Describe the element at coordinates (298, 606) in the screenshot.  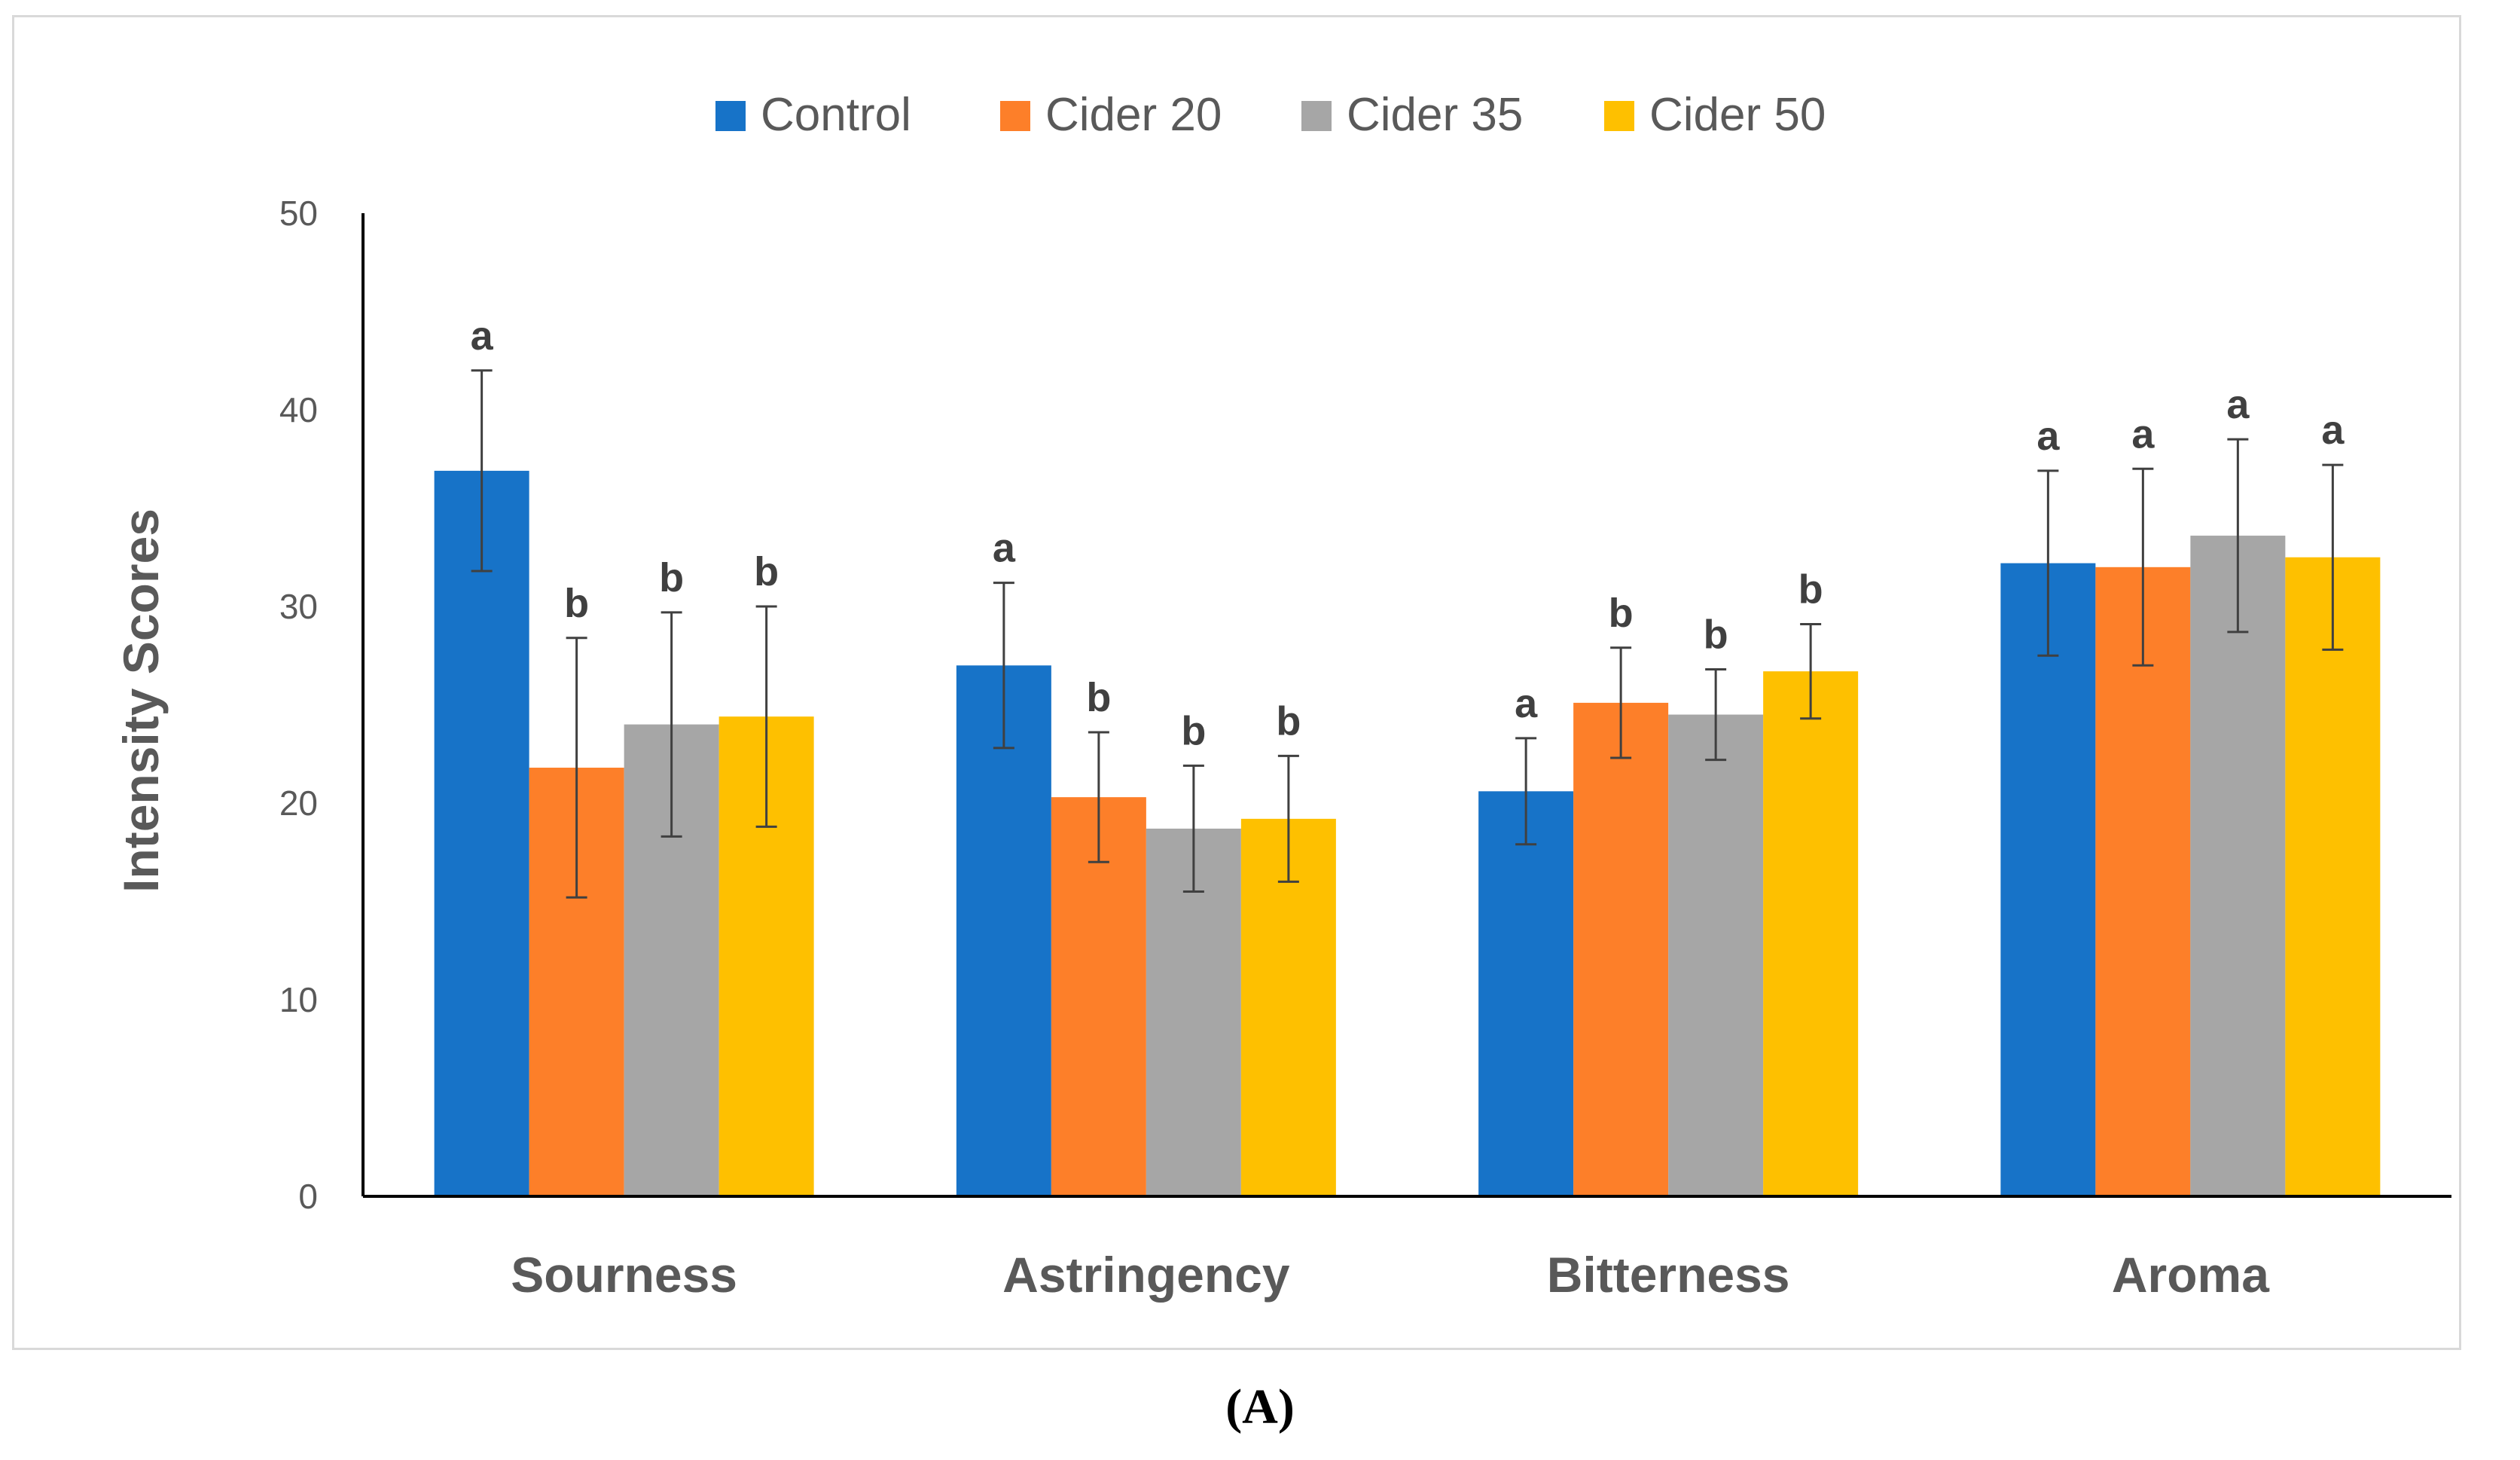
I see `y-tick-label: 30` at that location.